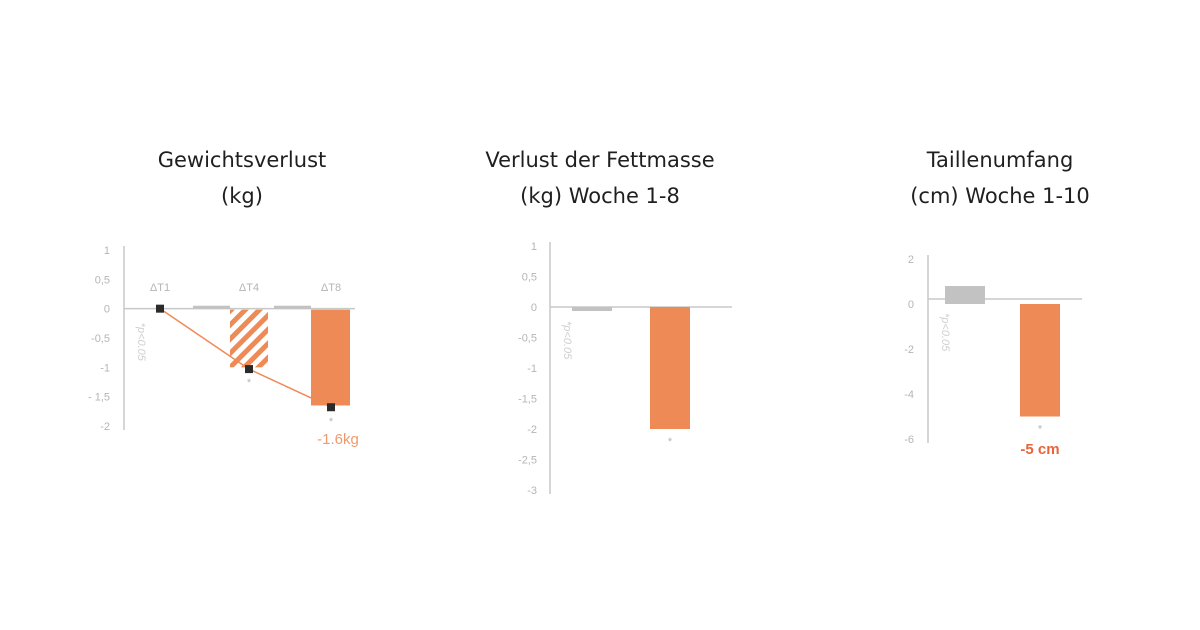 The image size is (1200, 630). What do you see at coordinates (242, 196) in the screenshot?
I see `chart-title-line: (kg)` at bounding box center [242, 196].